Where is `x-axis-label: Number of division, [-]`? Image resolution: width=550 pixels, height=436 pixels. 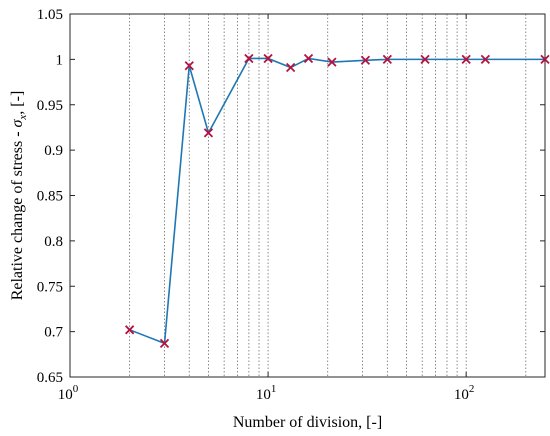 x-axis-label: Number of division, [-] is located at coordinates (307, 422).